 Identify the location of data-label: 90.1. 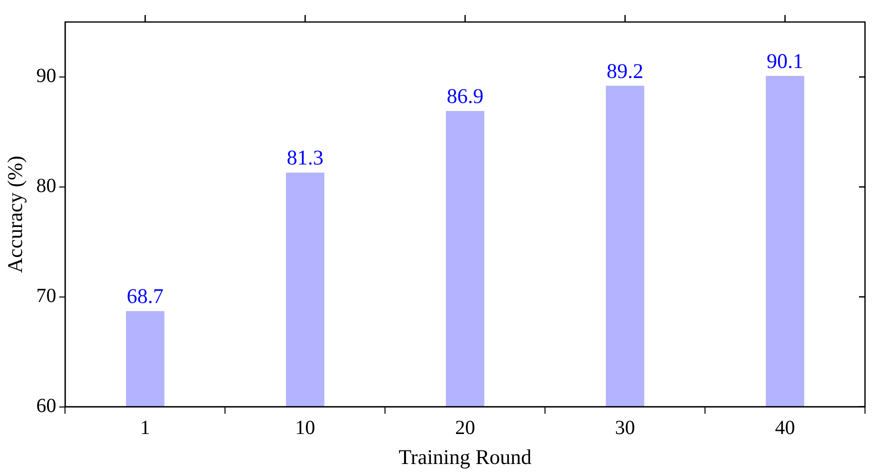
(785, 60).